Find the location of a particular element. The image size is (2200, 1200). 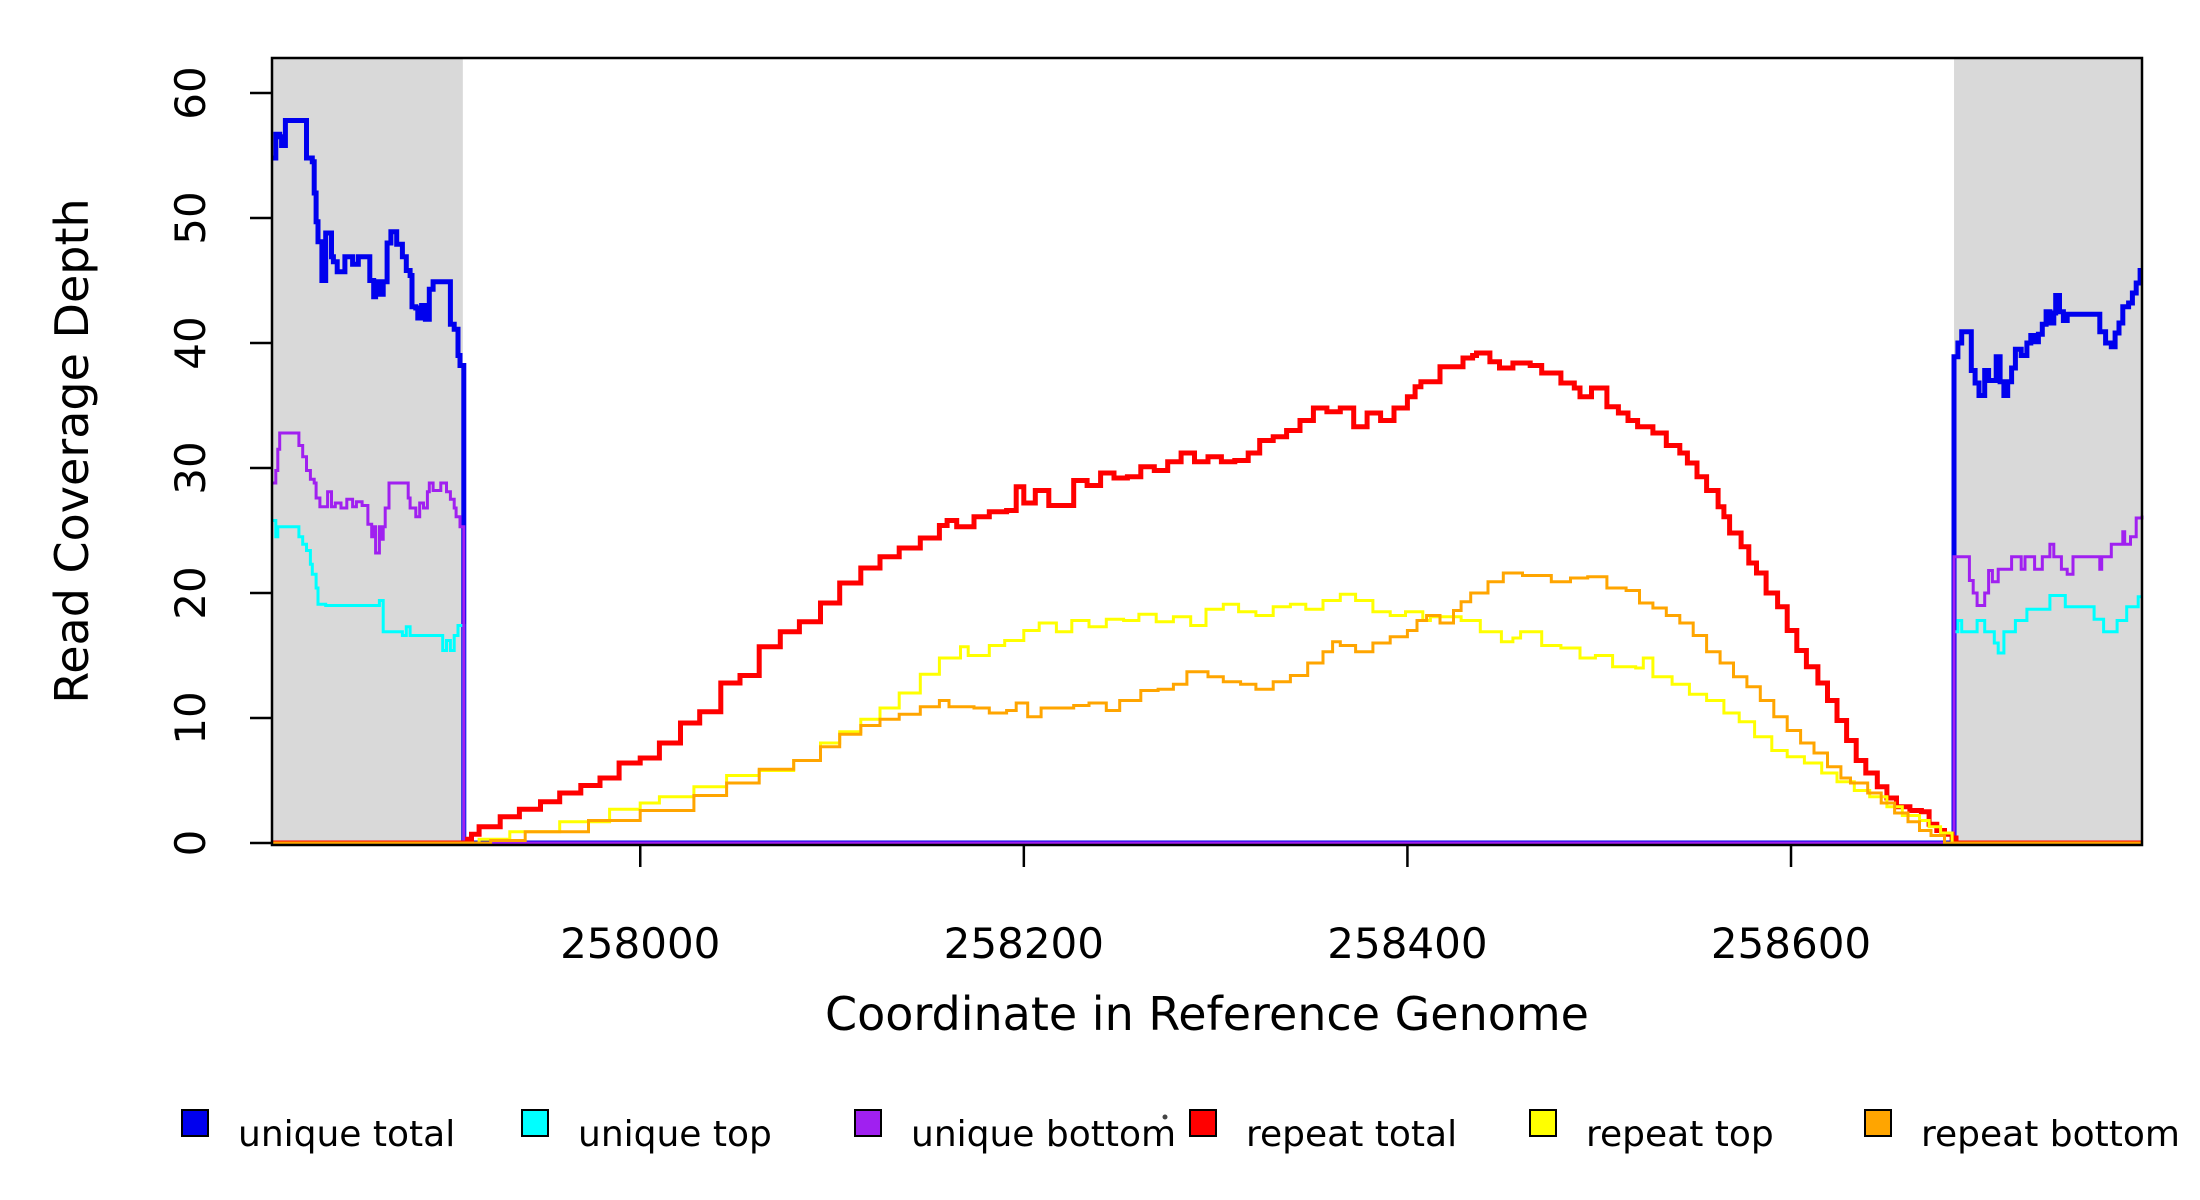

legend-label-unique-bottom: unique bottom is located at coordinates (1043, 1134).